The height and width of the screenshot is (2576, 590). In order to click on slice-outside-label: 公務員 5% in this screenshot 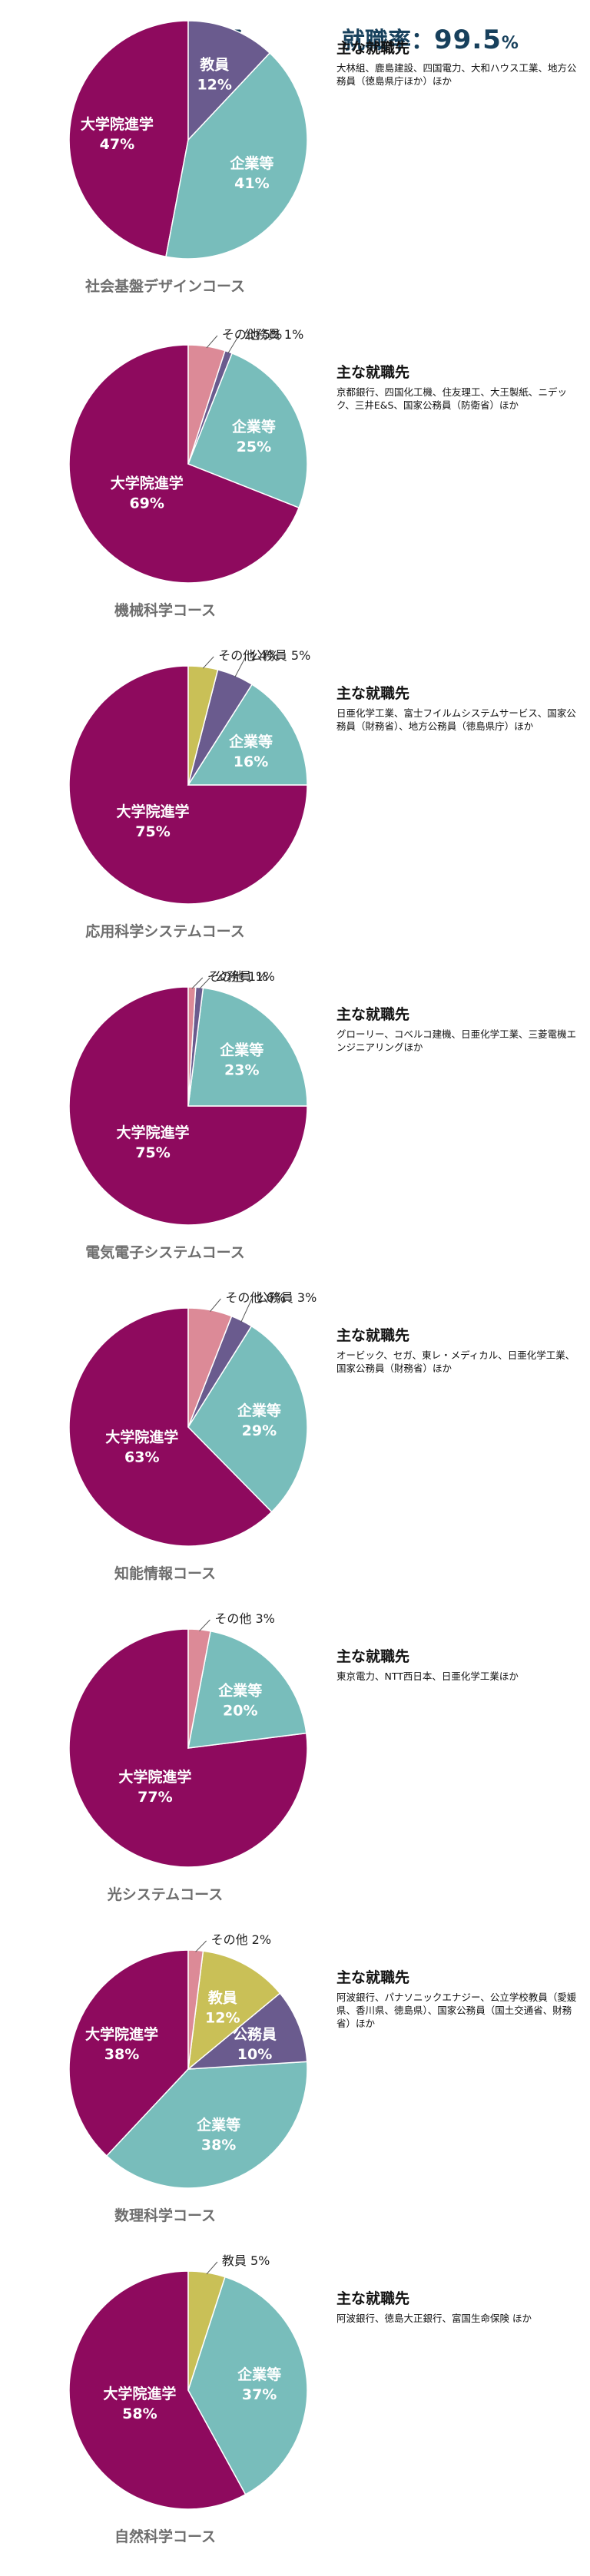, I will do `click(280, 655)`.